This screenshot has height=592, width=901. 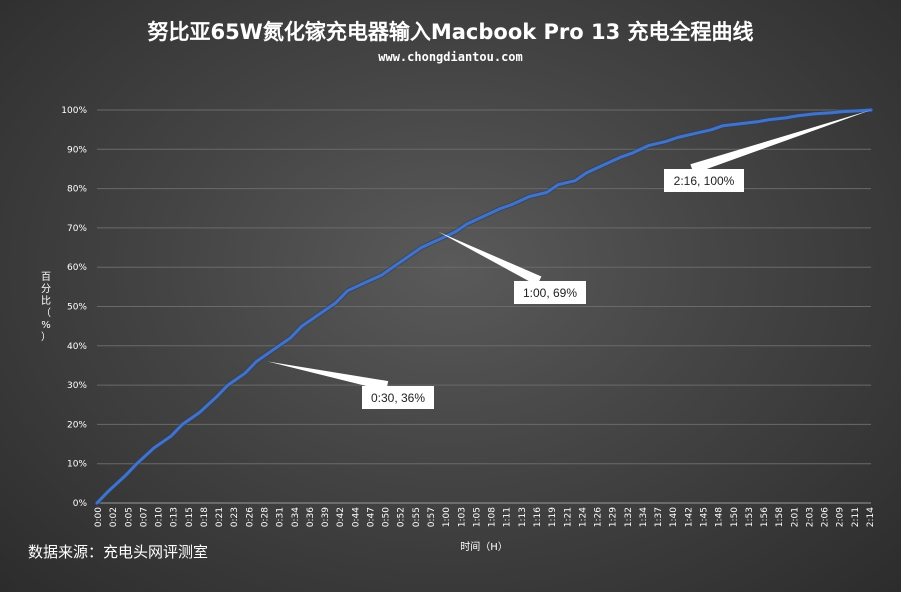 What do you see at coordinates (402, 517) in the screenshot?
I see `x-tick-label: 0:52` at bounding box center [402, 517].